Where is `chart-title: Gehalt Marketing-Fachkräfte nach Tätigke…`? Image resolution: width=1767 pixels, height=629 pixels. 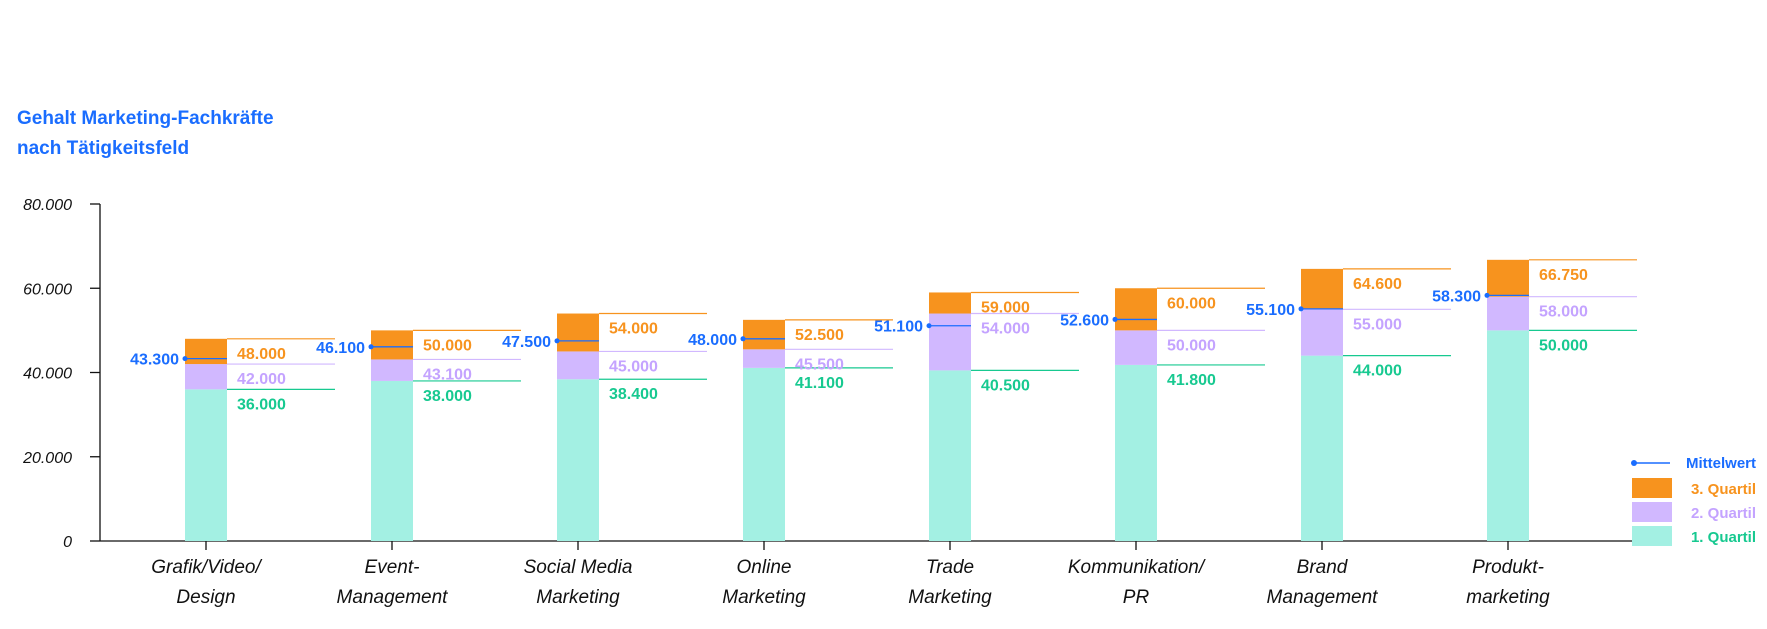
chart-title: Gehalt Marketing-Fachkräfte nach Tätigke… is located at coordinates (145, 134).